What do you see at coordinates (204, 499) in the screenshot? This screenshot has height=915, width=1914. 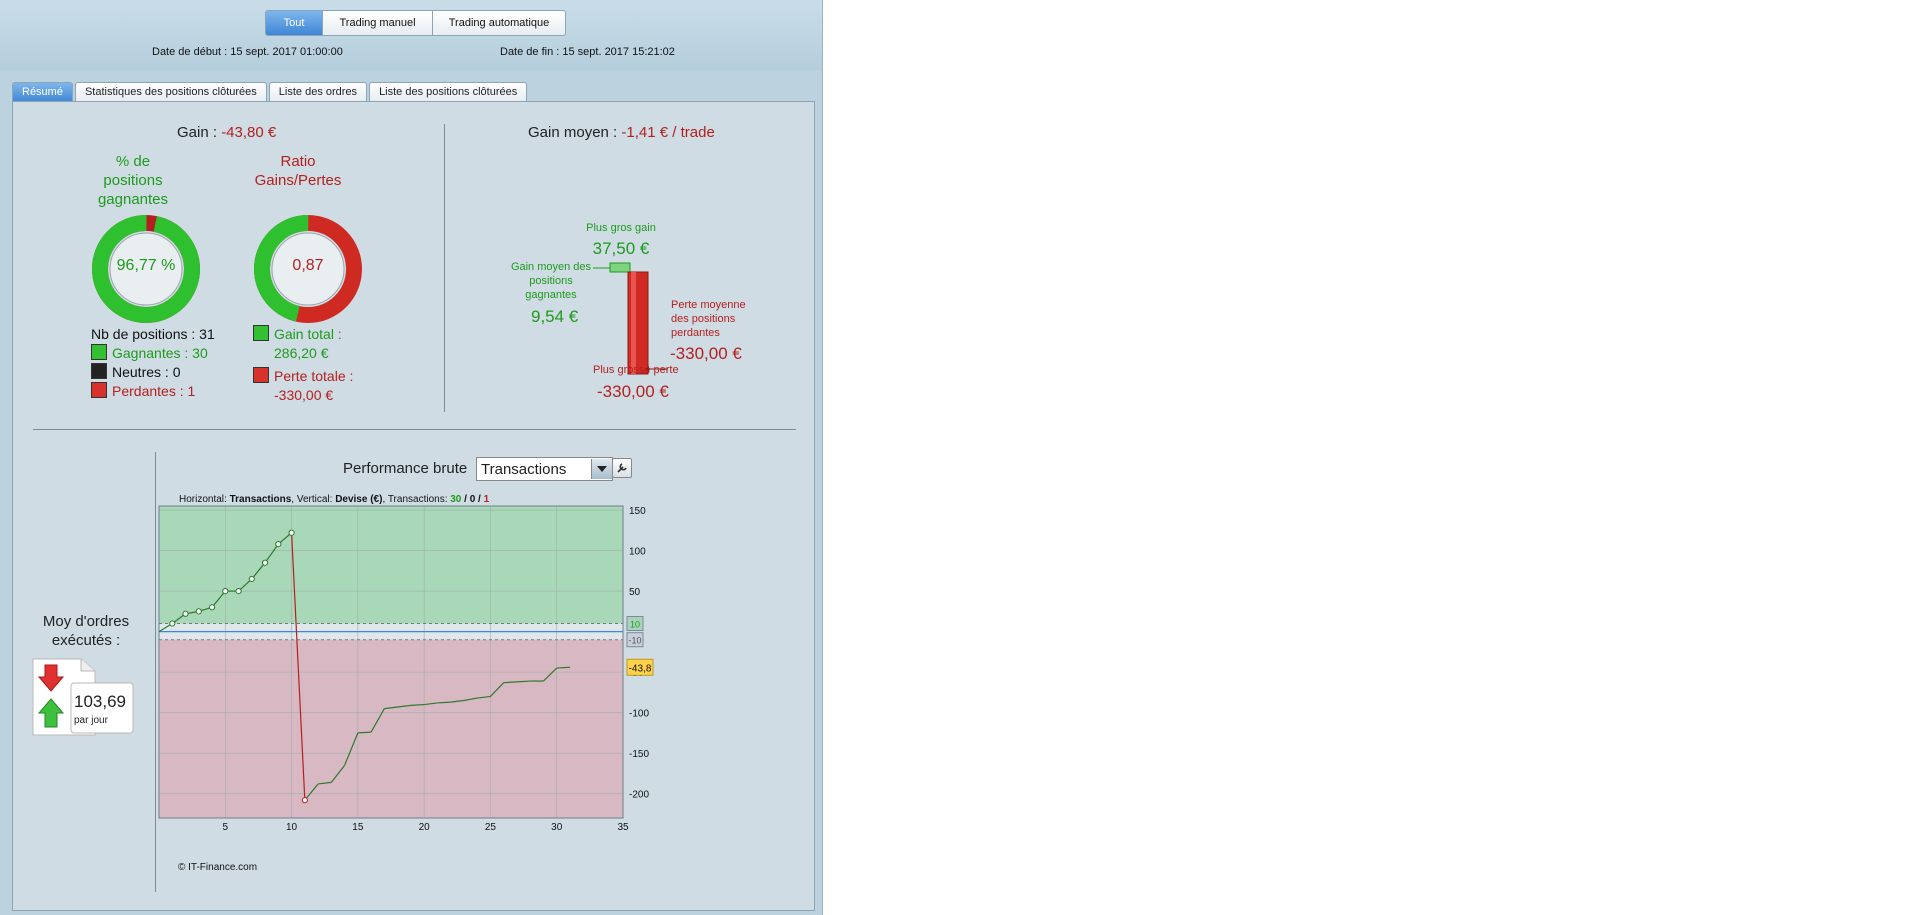 I see `chart-info-text: Horizontal:` at bounding box center [204, 499].